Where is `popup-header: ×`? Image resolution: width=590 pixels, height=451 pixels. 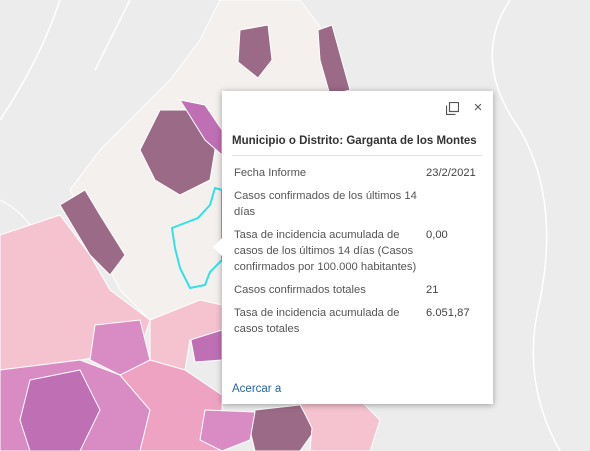
popup-header: × is located at coordinates (357, 108).